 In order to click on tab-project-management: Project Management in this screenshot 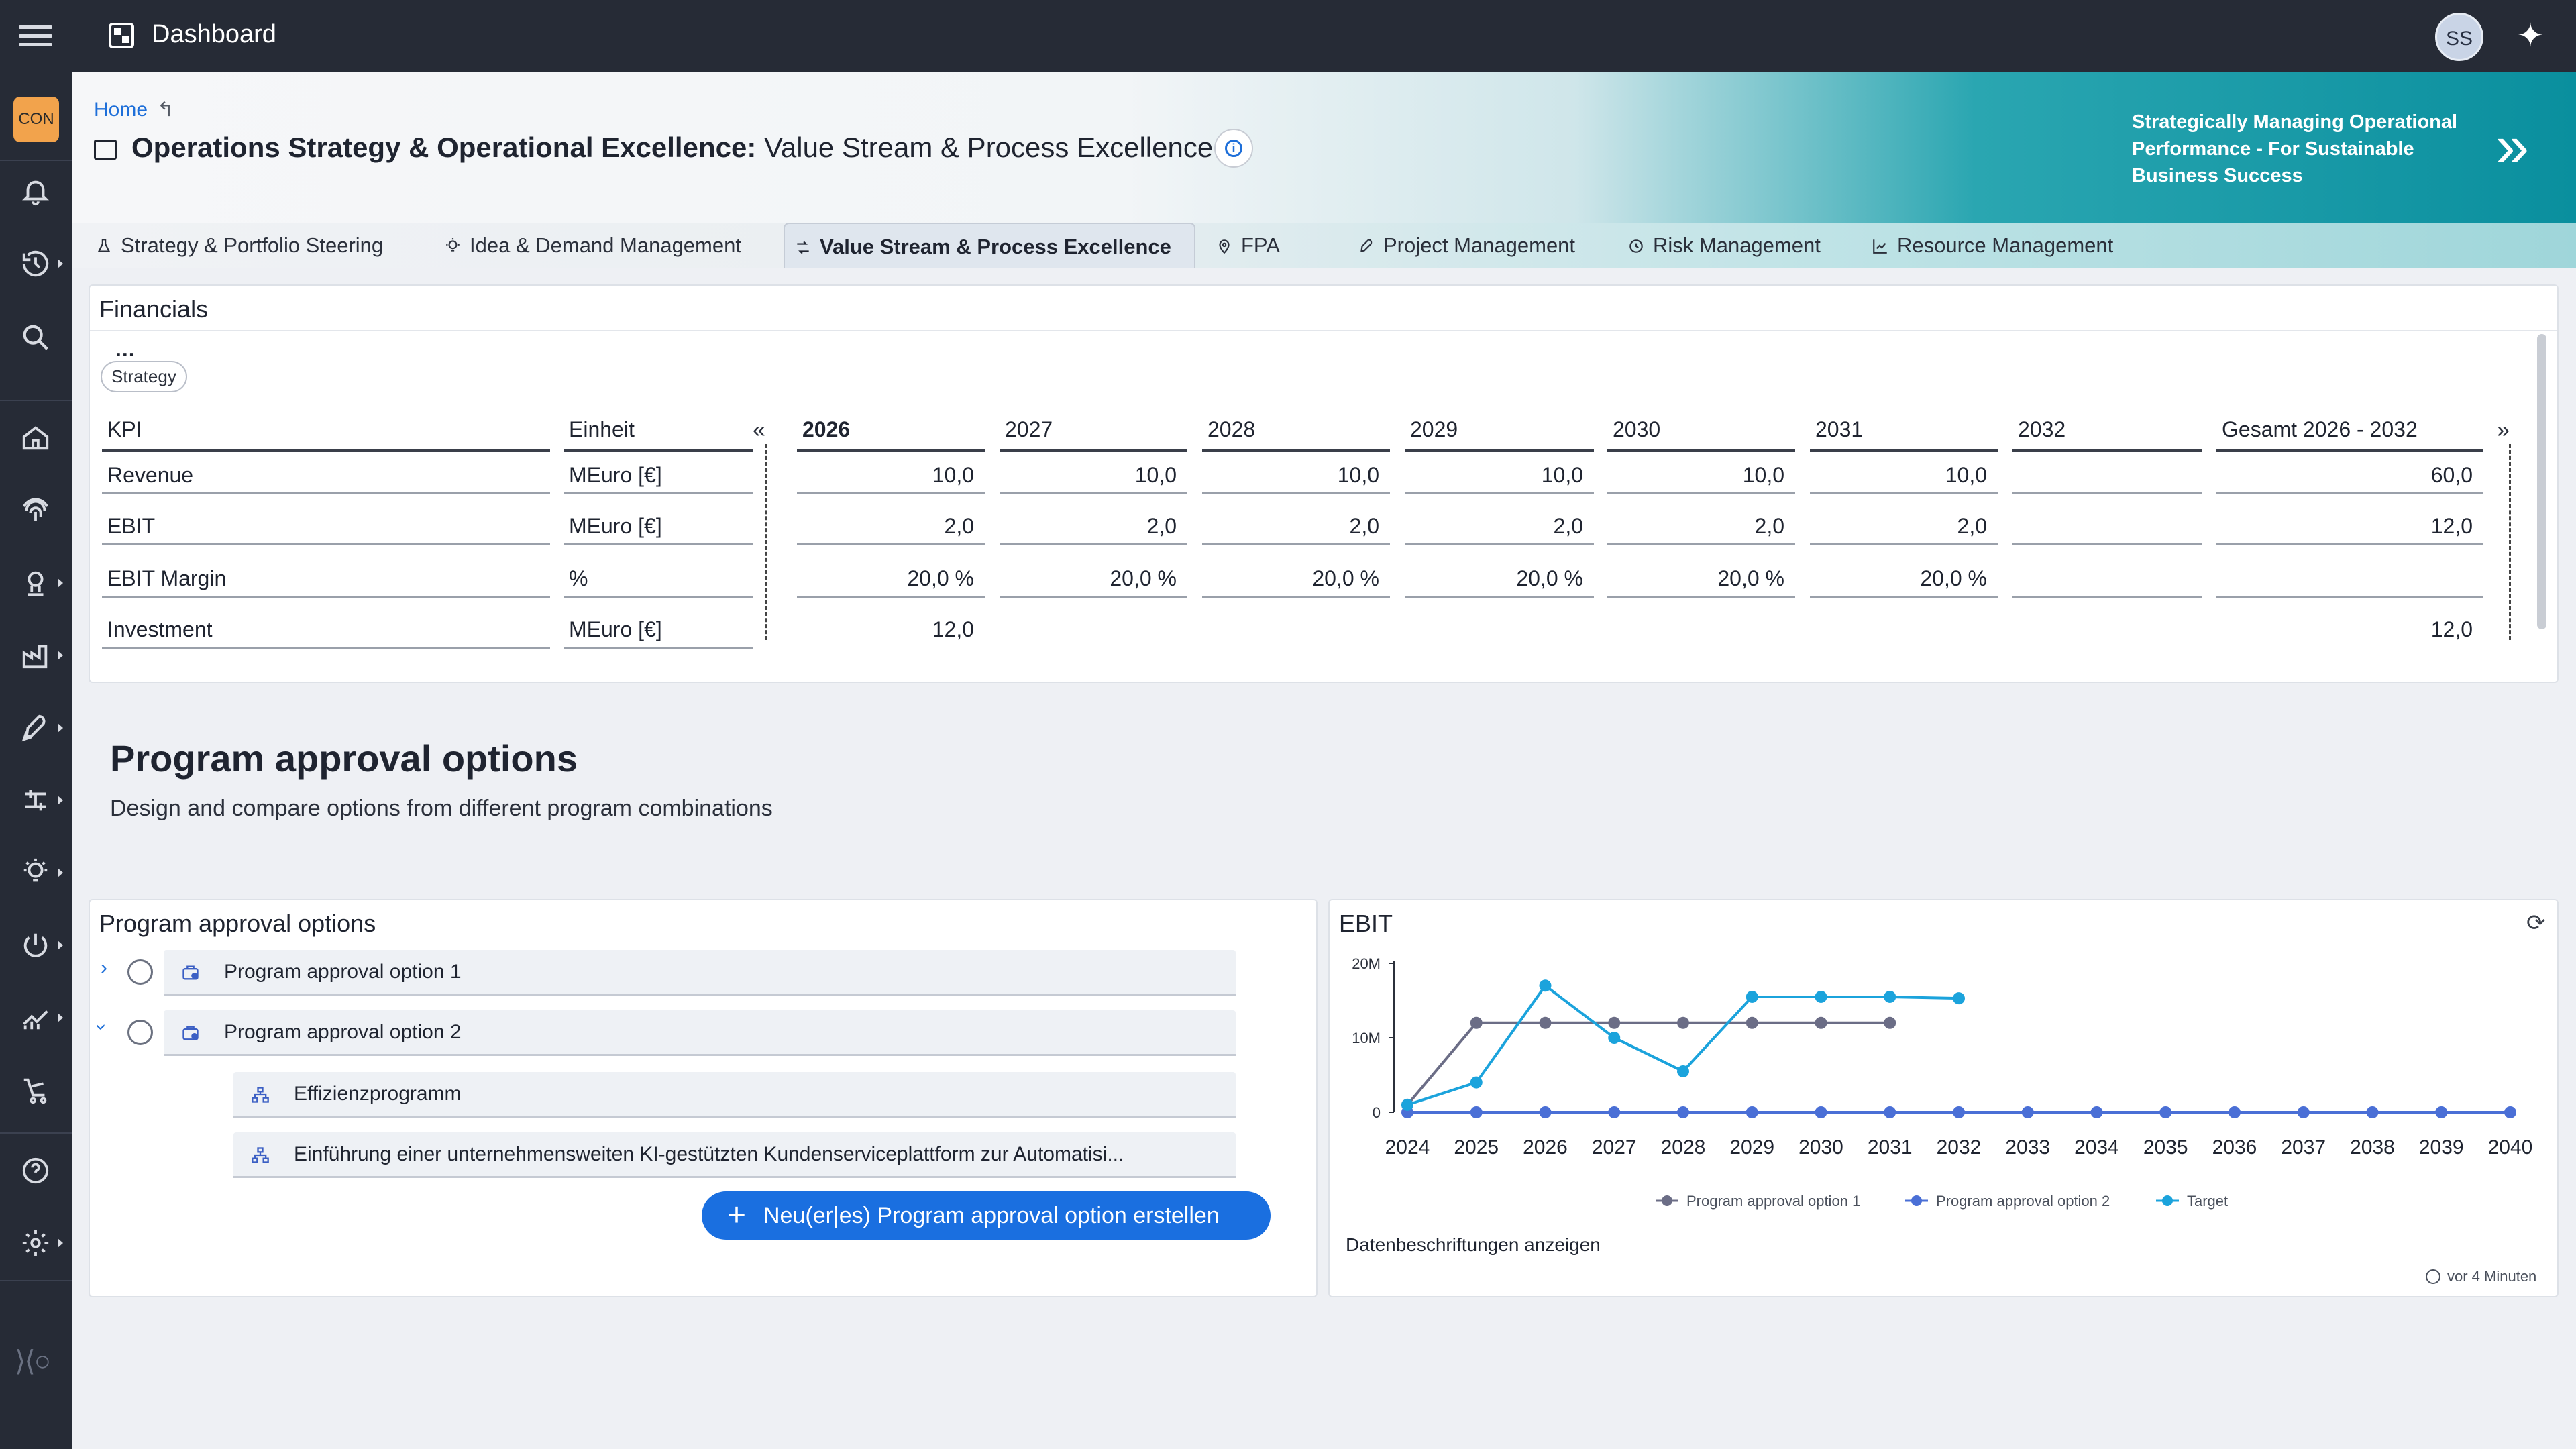, I will do `click(1482, 245)`.